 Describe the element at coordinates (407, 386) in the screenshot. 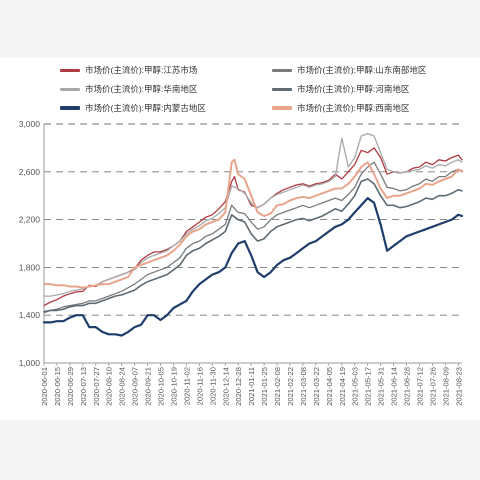

I see `x-tick-label: 2021-06-28` at that location.